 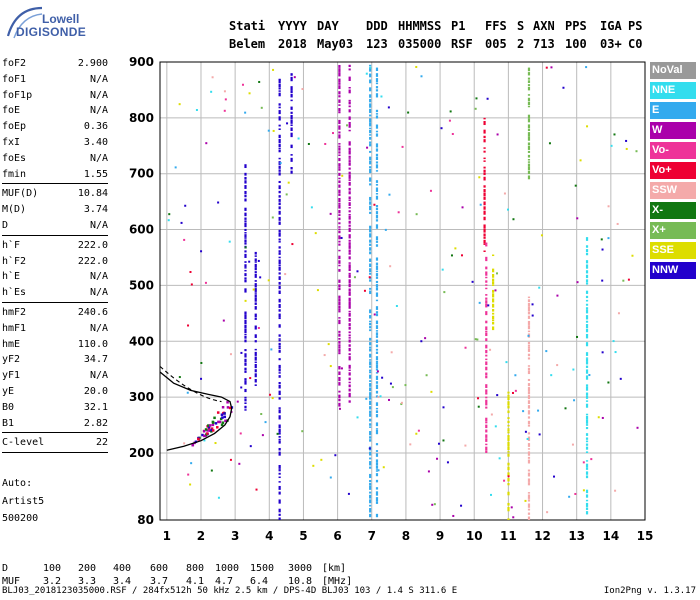 I want to click on param-row: B1 2.82, so click(x=55, y=424).